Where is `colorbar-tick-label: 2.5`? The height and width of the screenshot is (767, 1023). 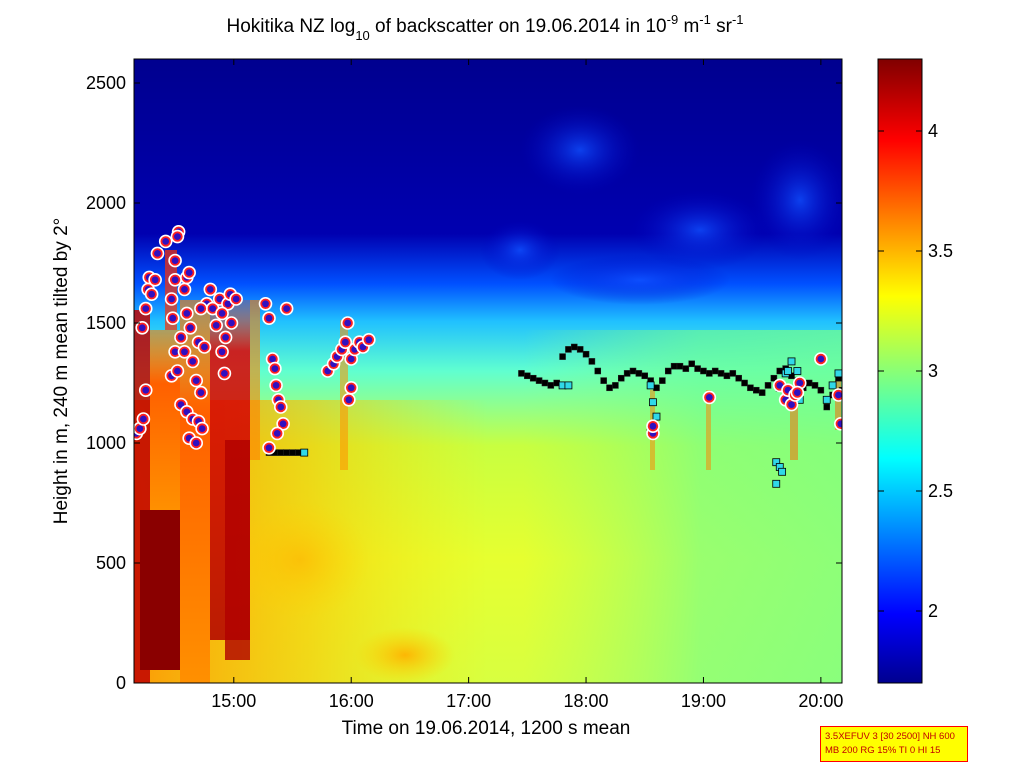 colorbar-tick-label: 2.5 is located at coordinates (940, 491).